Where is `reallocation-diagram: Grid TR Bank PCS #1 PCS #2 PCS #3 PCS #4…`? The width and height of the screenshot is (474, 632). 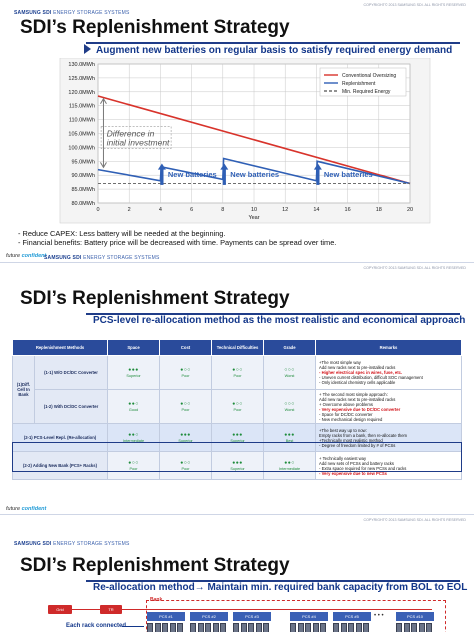
reallocation-diagram: Grid TR Bank PCS #1 PCS #2 PCS #3 PCS #4… is located at coordinates (237, 612).